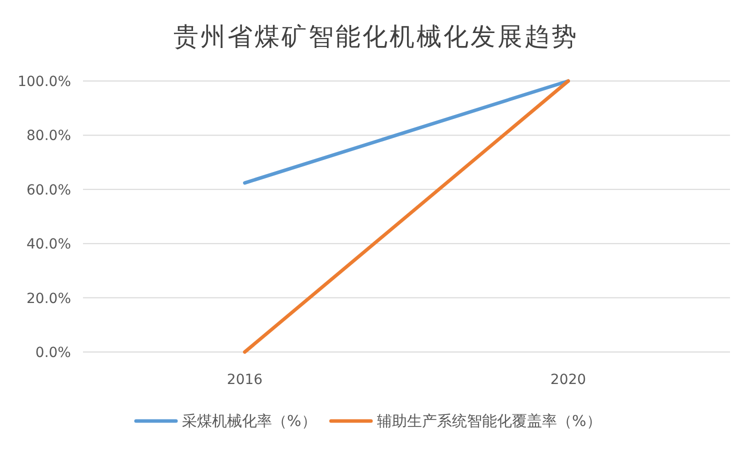 Image resolution: width=752 pixels, height=452 pixels. Describe the element at coordinates (48, 244) in the screenshot. I see `y-tick-label: 40.0%` at that location.